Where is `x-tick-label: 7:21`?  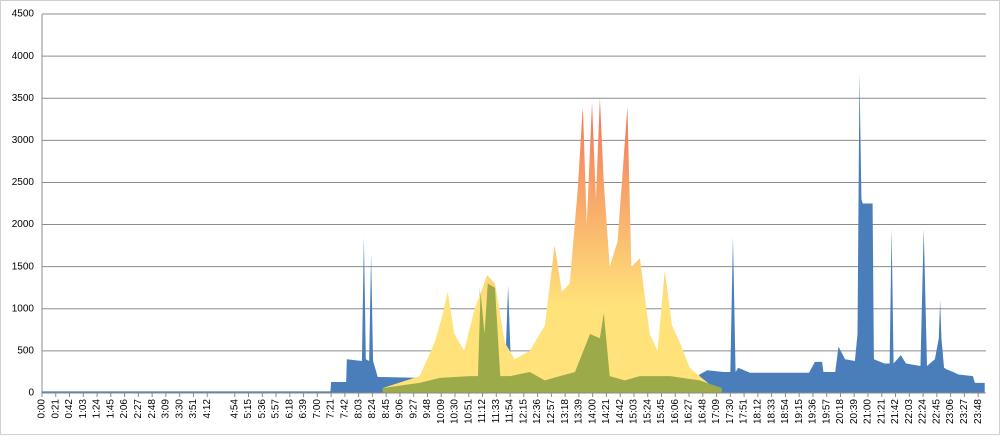
x-tick-label: 7:21 is located at coordinates (331, 409).